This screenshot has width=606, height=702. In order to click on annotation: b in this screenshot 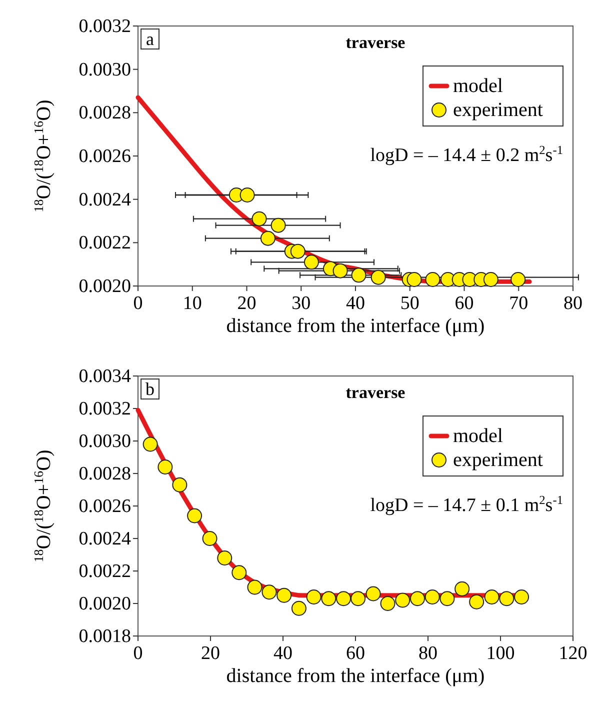, I will do `click(150, 389)`.